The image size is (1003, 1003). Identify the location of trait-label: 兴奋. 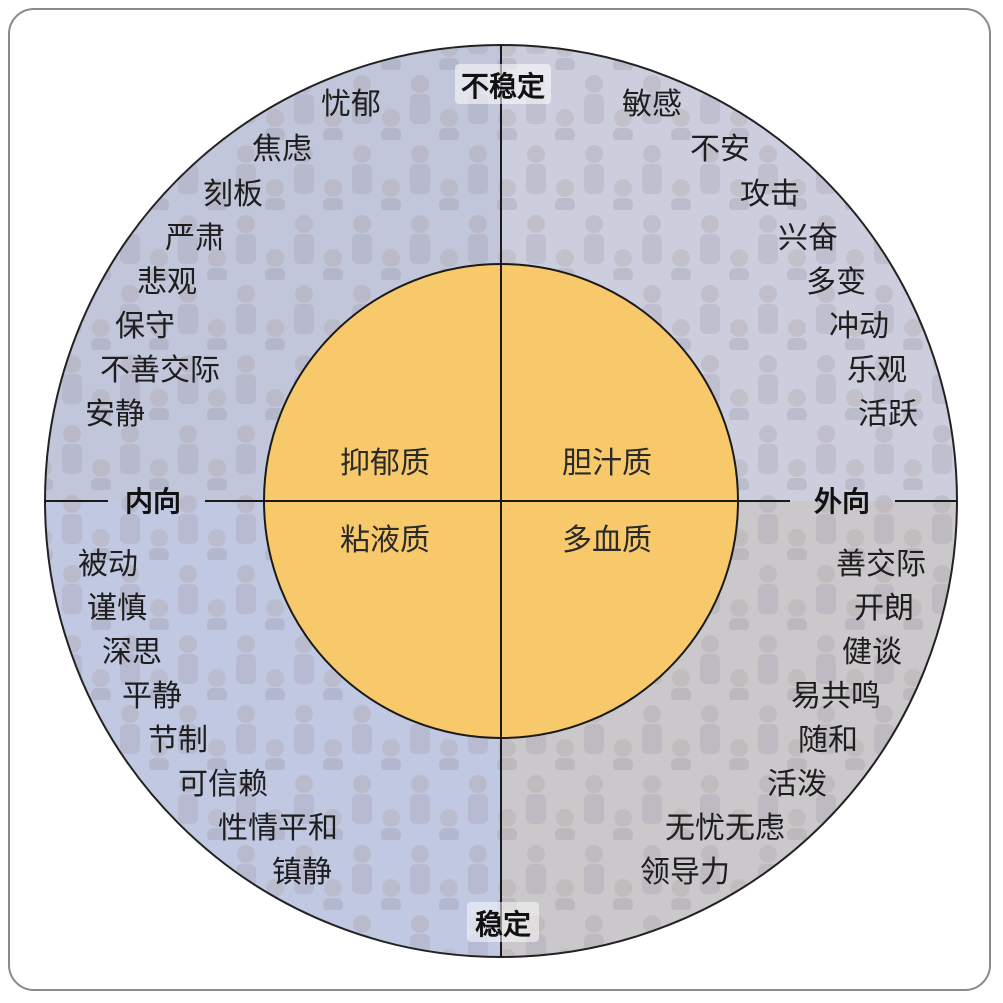
(808, 238).